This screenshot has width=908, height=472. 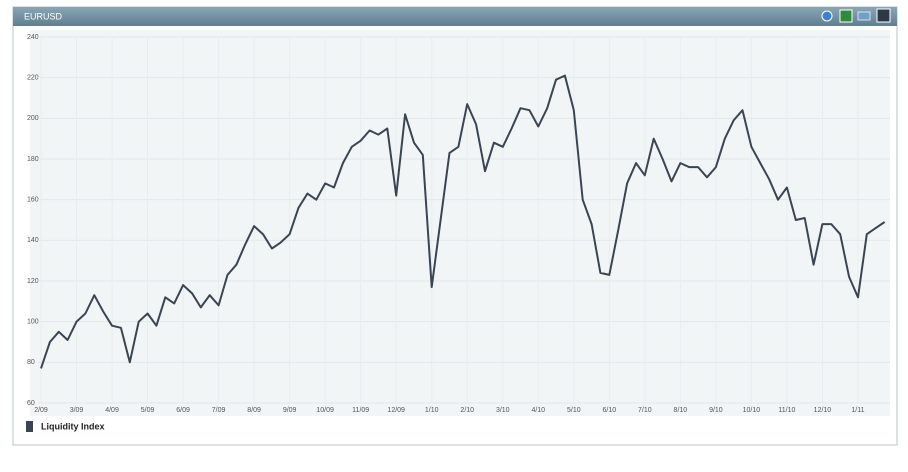 What do you see at coordinates (183, 410) in the screenshot?
I see `x-tick-label: 6/09` at bounding box center [183, 410].